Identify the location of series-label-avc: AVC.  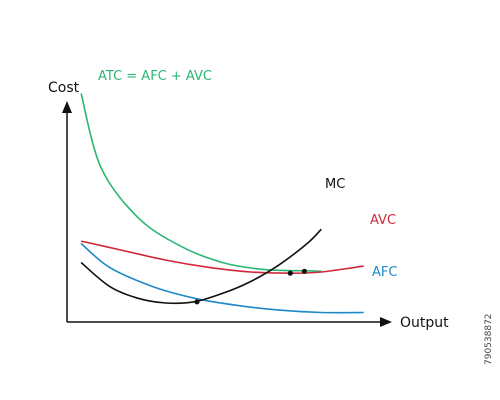
(383, 220).